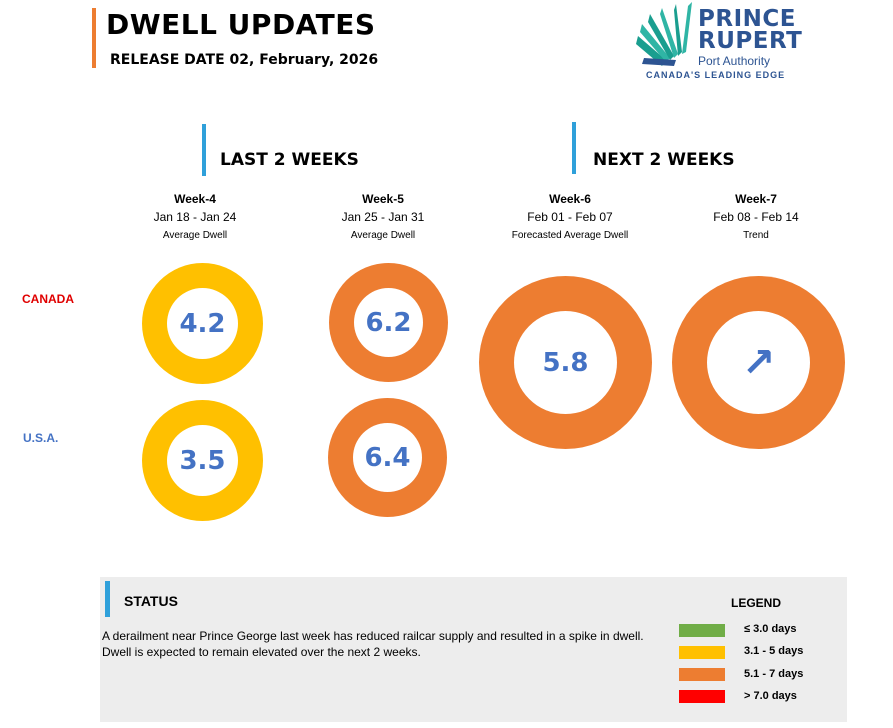 The height and width of the screenshot is (728, 893). I want to click on column-week-5: Week-5 Jan 25 - Jan 31 Average Dwell, so click(383, 216).